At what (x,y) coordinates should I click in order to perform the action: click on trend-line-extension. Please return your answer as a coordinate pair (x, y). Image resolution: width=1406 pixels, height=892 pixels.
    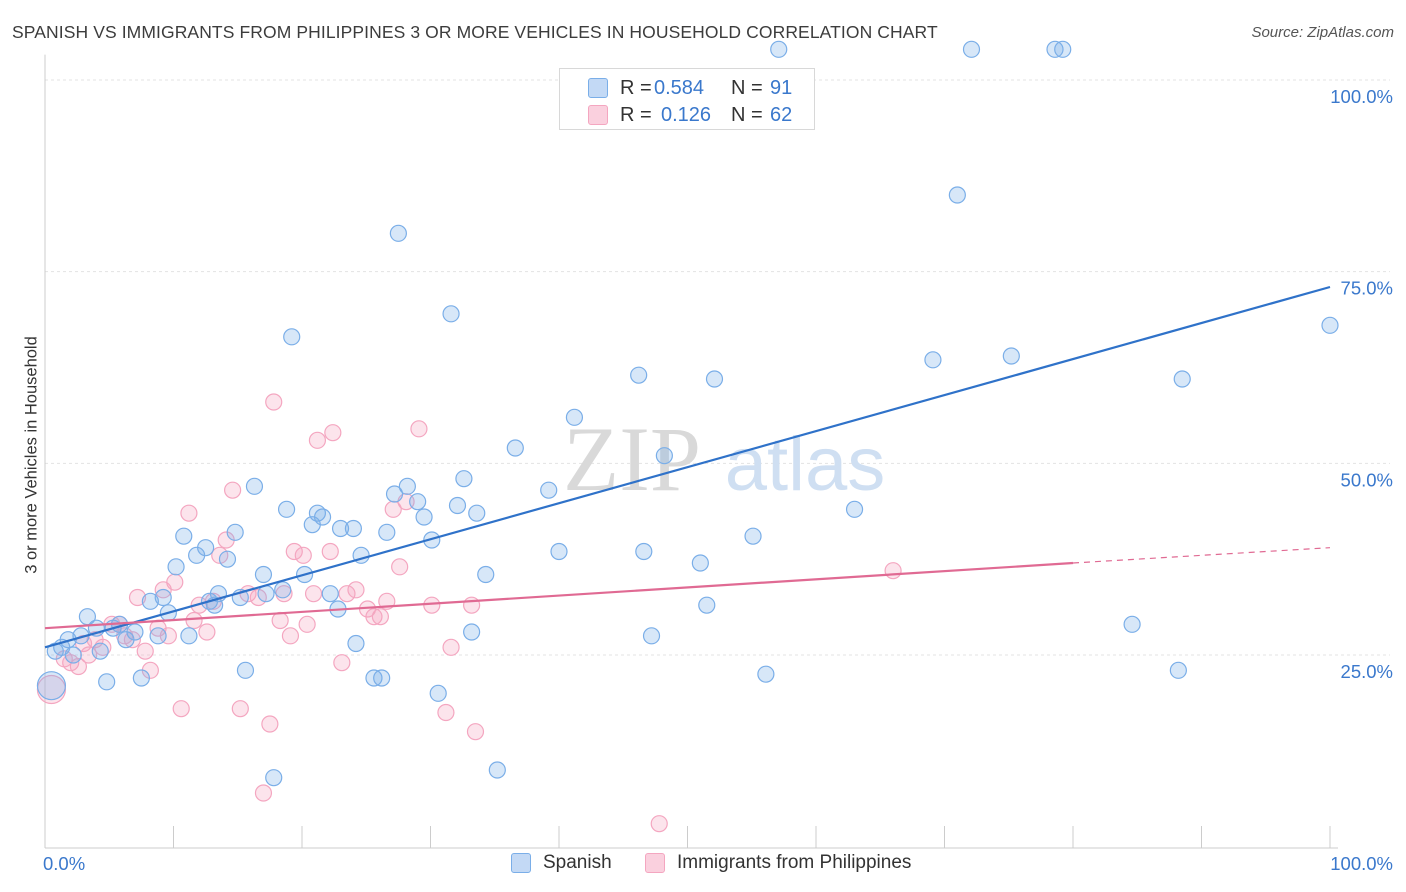
    Looking at the image, I should click on (1201, 555).